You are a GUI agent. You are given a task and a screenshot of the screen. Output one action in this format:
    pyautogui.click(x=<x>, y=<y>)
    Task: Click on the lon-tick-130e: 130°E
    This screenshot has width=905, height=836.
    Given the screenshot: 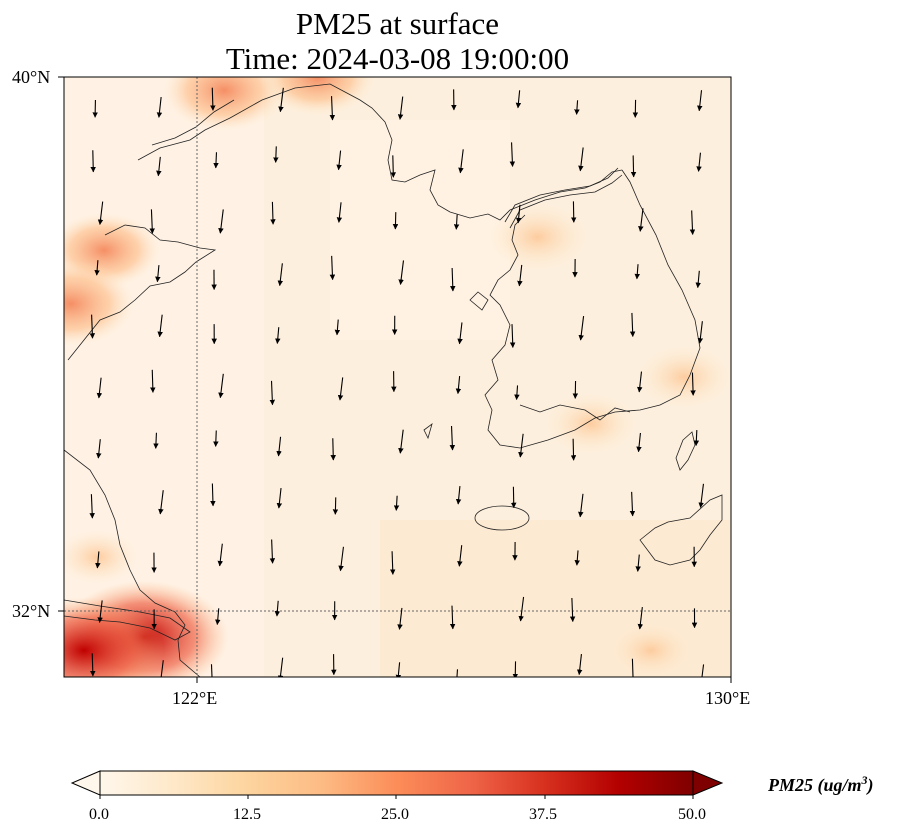 What is the action you would take?
    pyautogui.click(x=728, y=698)
    